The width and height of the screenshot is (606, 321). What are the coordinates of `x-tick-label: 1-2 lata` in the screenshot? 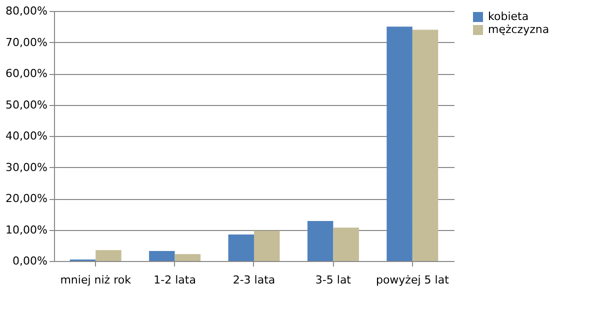 It's located at (175, 280).